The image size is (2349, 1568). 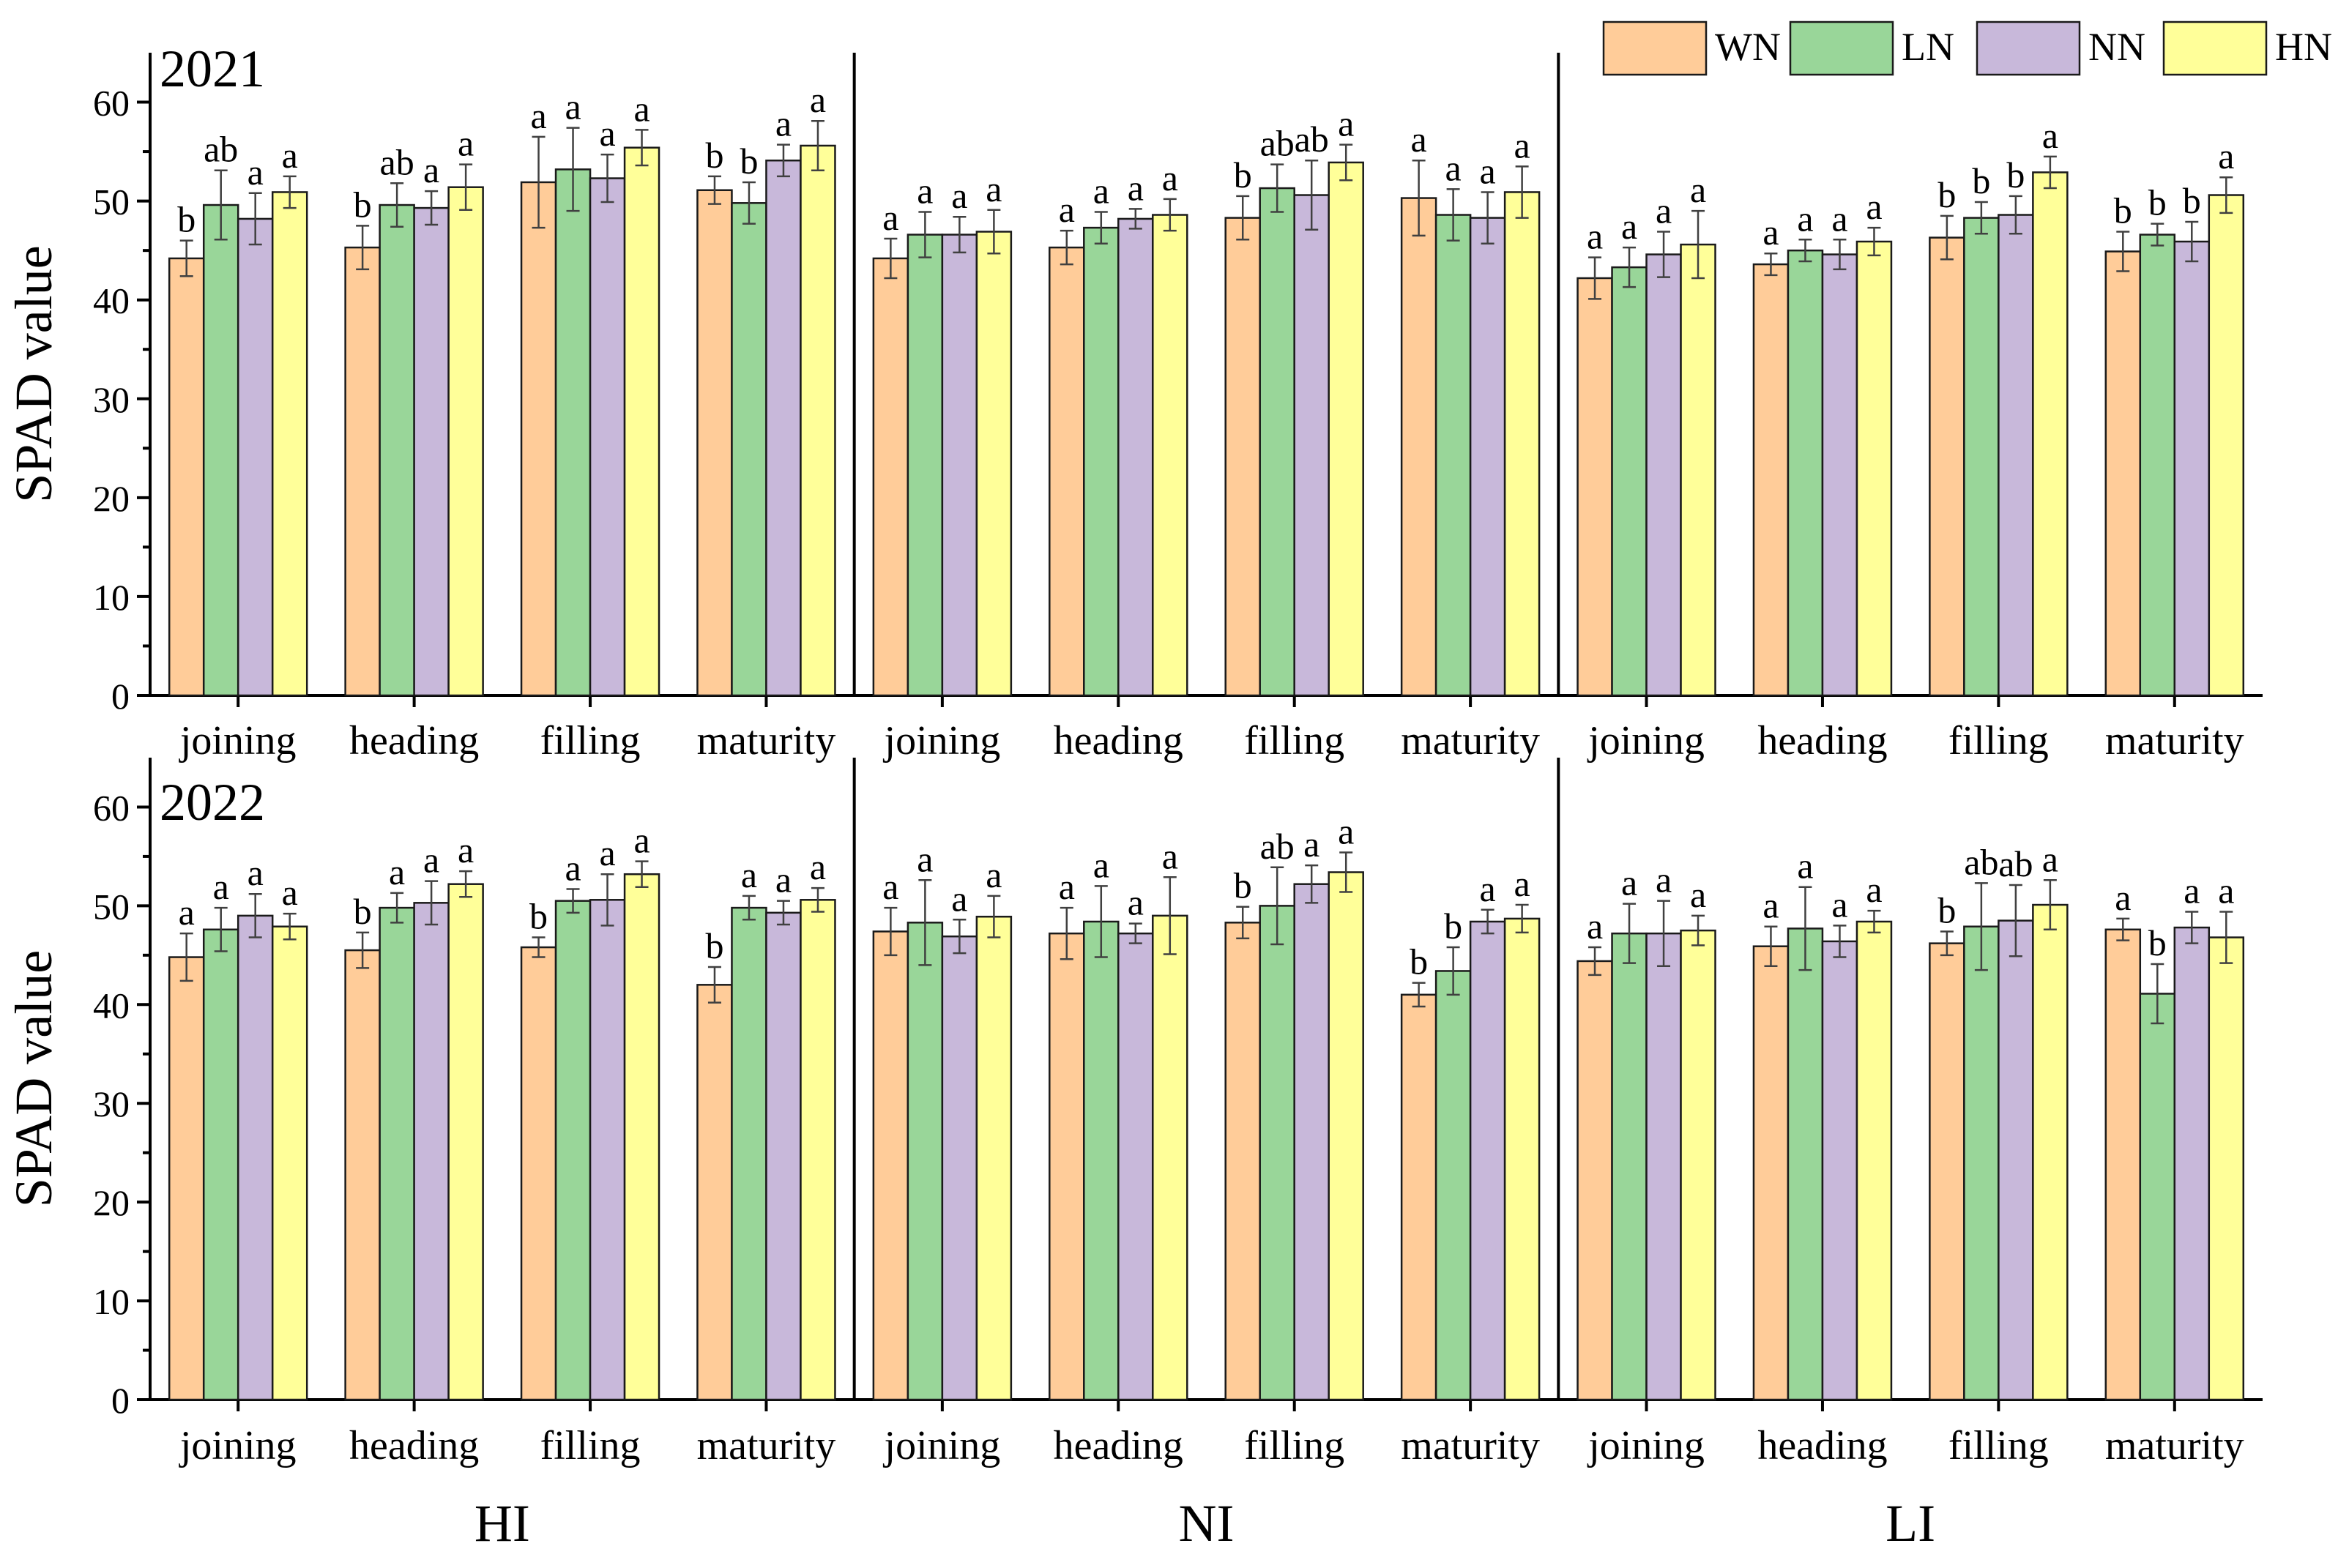 What do you see at coordinates (2215, 48) in the screenshot?
I see `legend-swatch` at bounding box center [2215, 48].